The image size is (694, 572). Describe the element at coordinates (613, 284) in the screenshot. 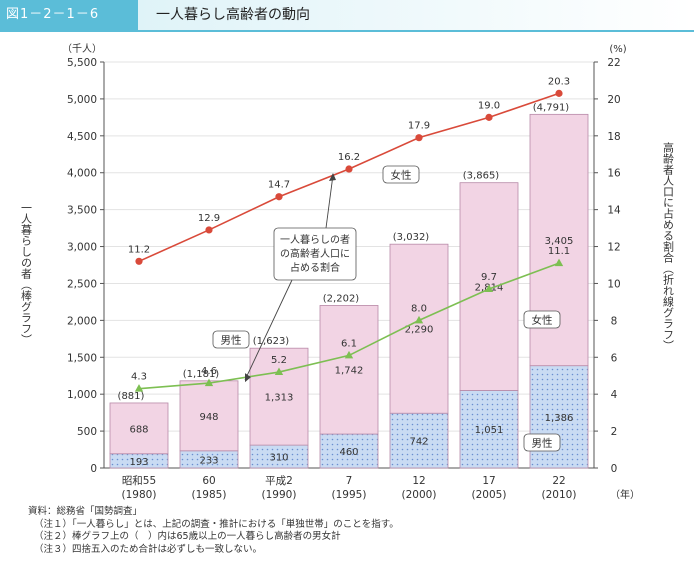

I see `right-tick-label: 10` at that location.